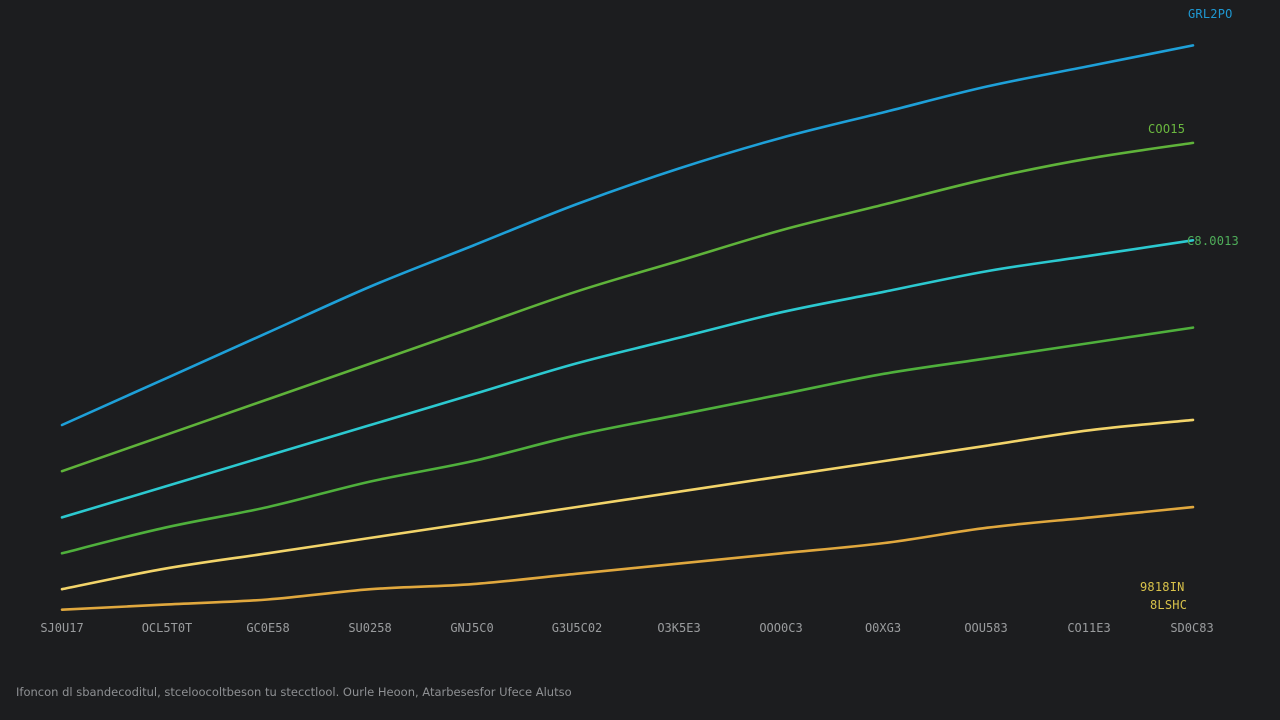  What do you see at coordinates (1089, 628) in the screenshot?
I see `x-tick: CO11E3` at bounding box center [1089, 628].